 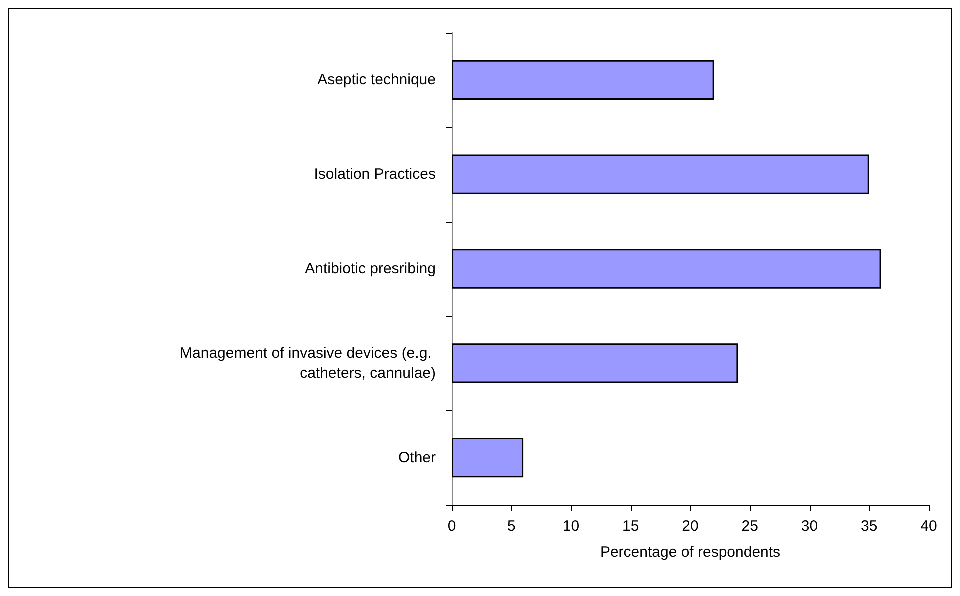 I want to click on y-tick-label: Aseptic technique, so click(x=377, y=80).